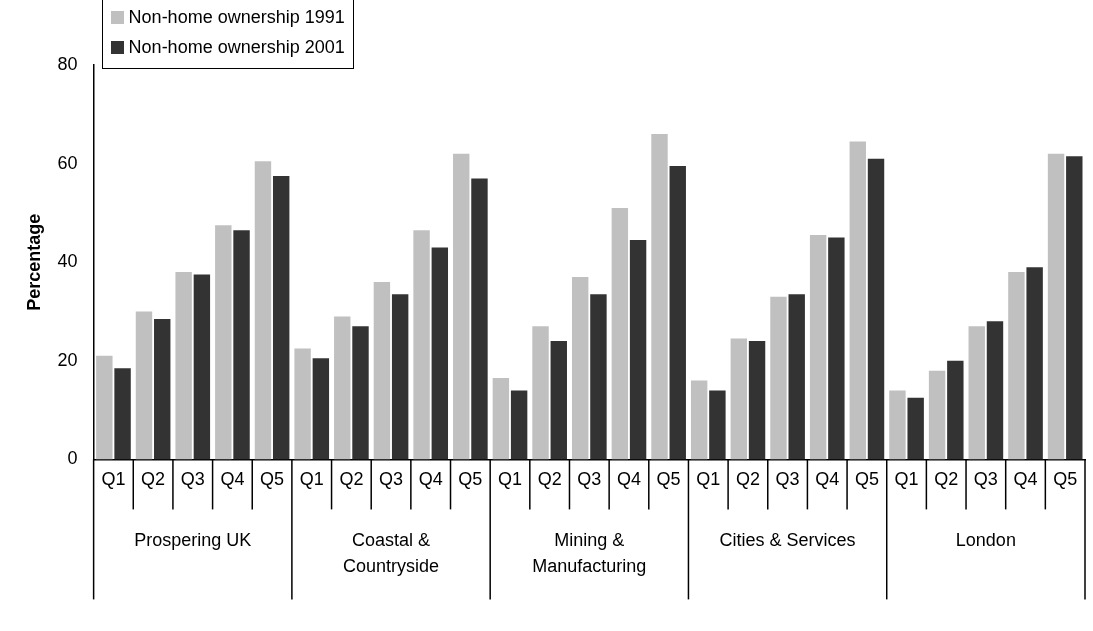  I want to click on y-tick-label: 40, so click(67, 261).